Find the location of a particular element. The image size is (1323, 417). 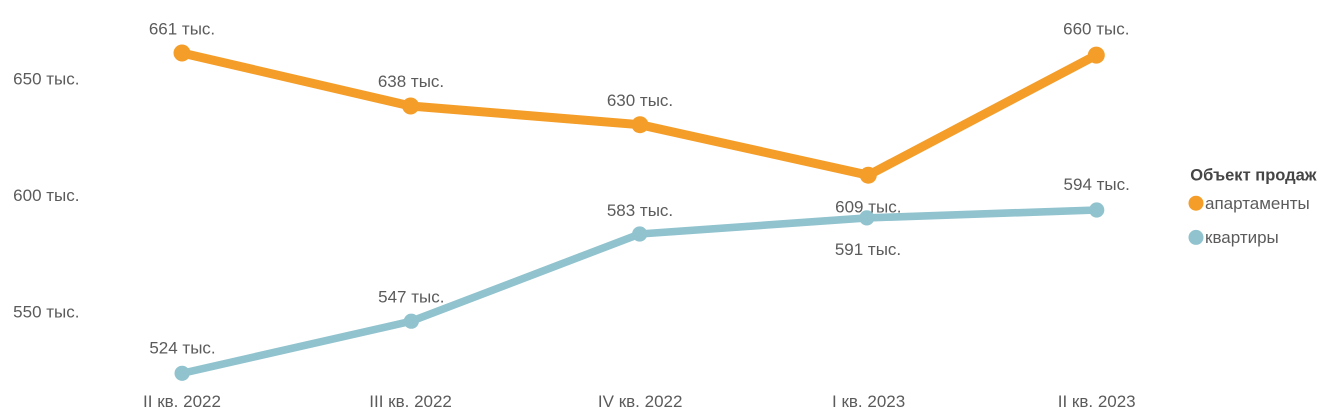

svg-text: 650 тыс. is located at coordinates (46, 78).